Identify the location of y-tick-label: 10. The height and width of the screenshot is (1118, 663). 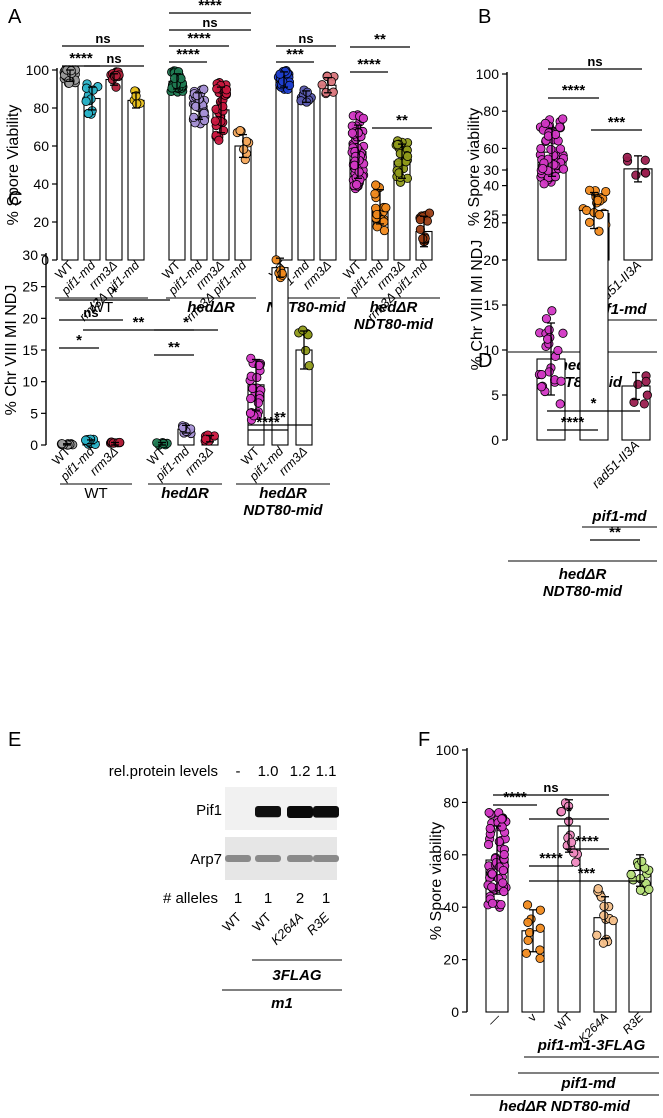
(30, 382).